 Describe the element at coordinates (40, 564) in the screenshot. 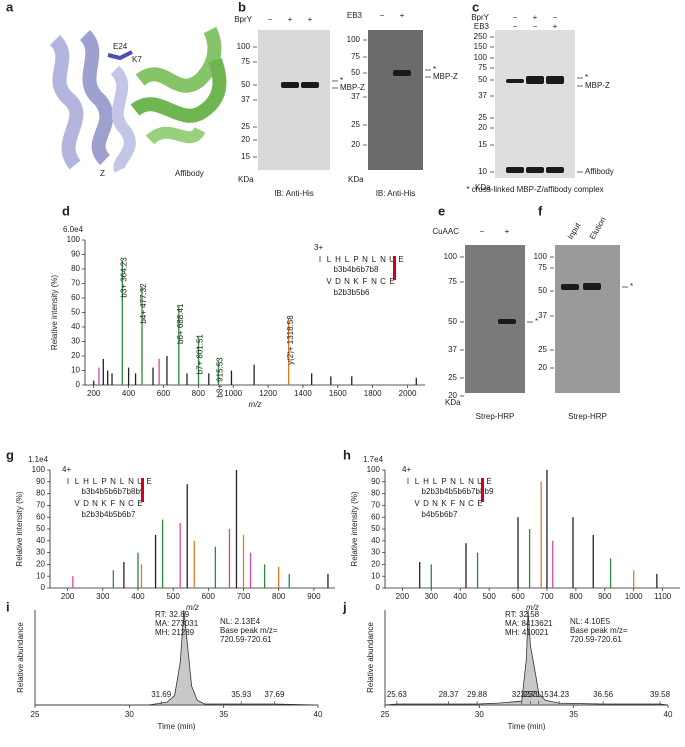

I see `y-tick-label: 20` at that location.